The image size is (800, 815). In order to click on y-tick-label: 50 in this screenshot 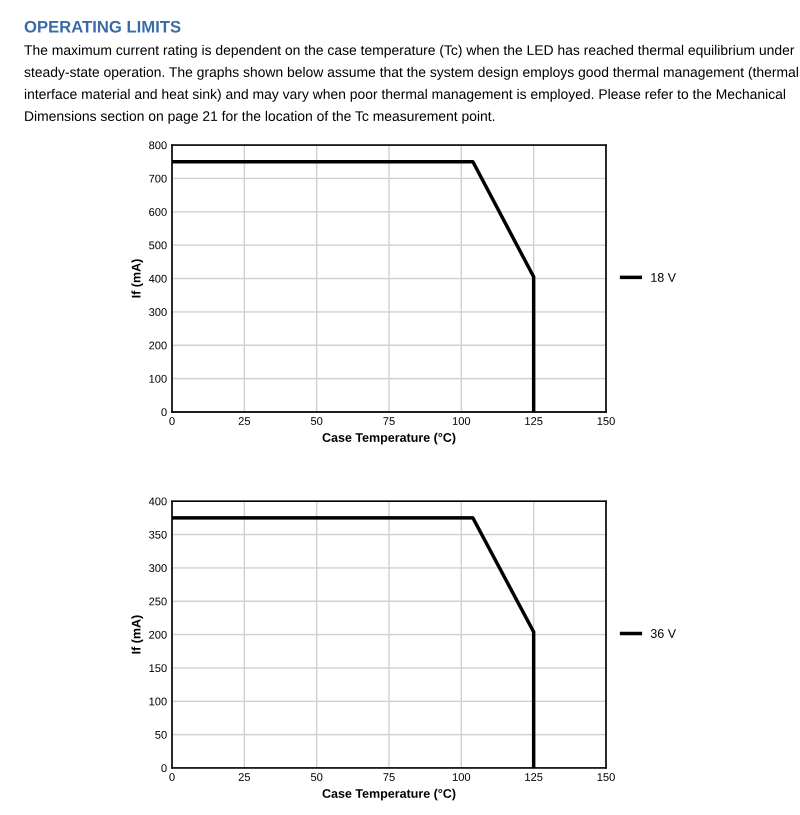, I will do `click(161, 734)`.